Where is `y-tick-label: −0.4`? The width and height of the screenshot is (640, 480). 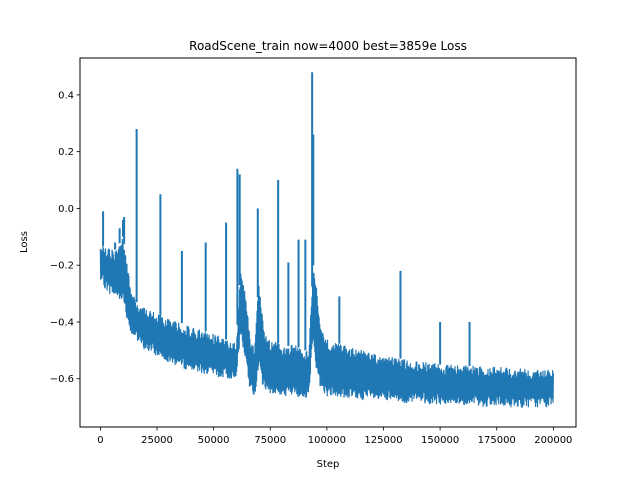
y-tick-label: −0.4 is located at coordinates (62, 322).